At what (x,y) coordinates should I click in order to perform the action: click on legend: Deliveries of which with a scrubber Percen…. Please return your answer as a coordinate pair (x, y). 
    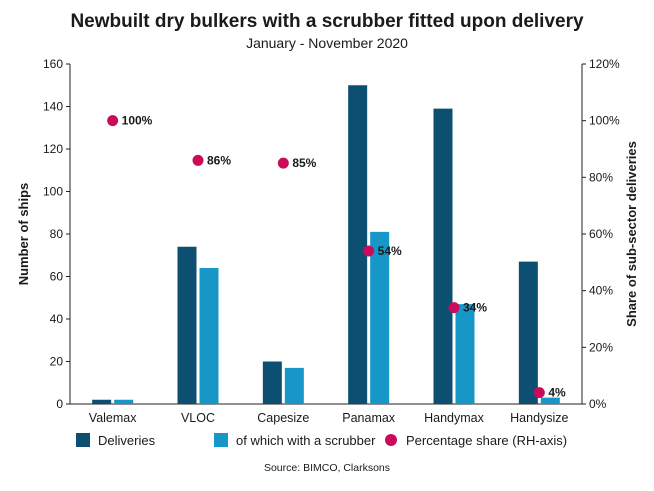
    Looking at the image, I should click on (321, 440).